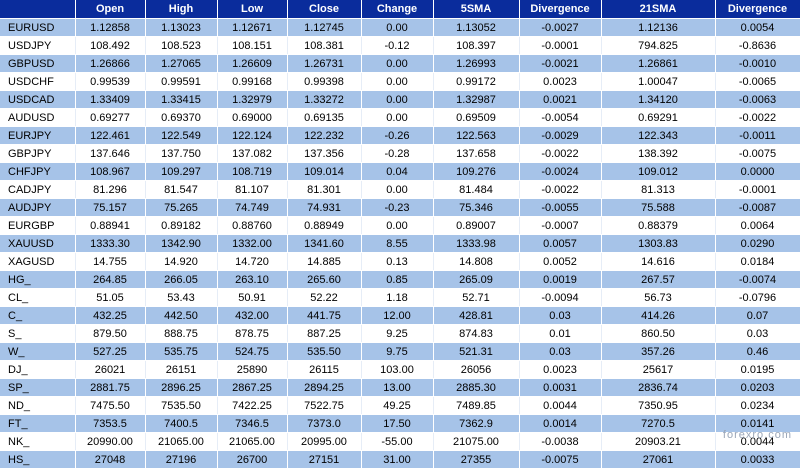  I want to click on value-cell: 1.18, so click(397, 297).